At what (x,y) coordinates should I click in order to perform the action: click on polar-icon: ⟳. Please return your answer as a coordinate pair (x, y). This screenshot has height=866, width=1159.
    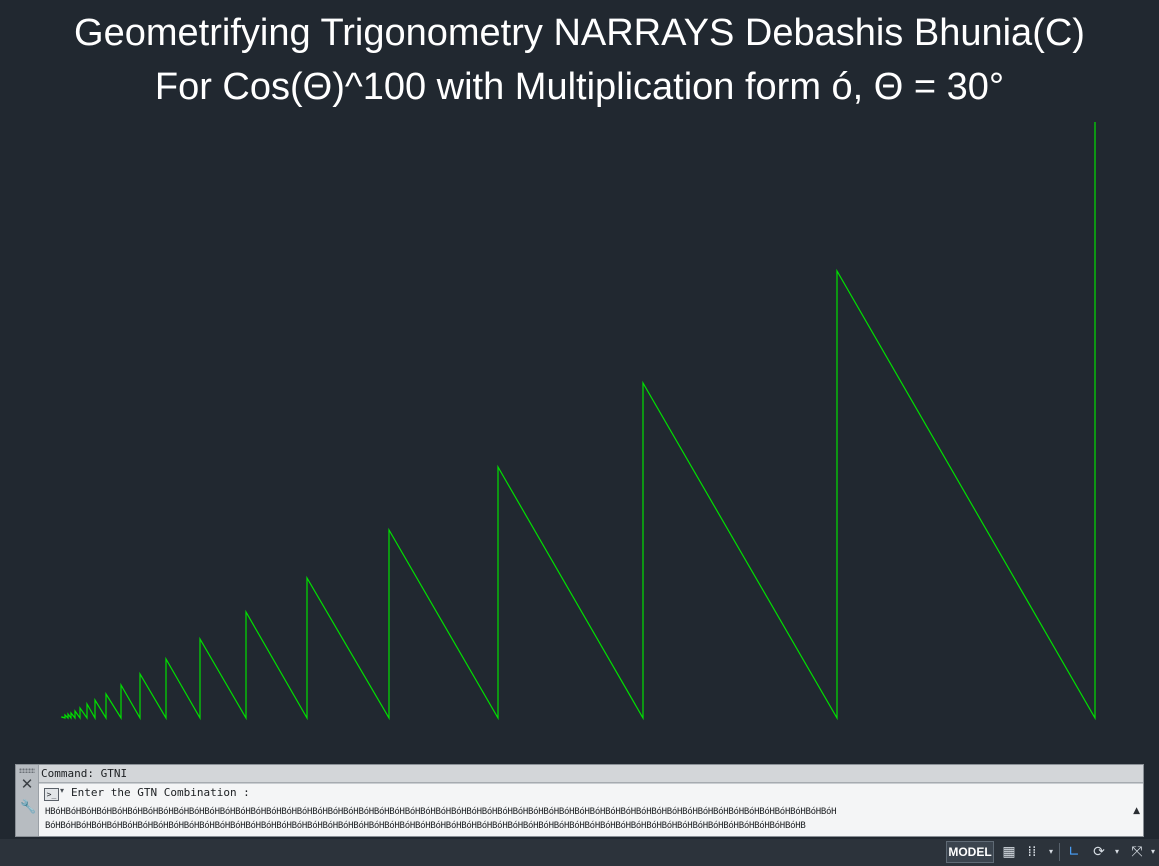
    Looking at the image, I should click on (1099, 852).